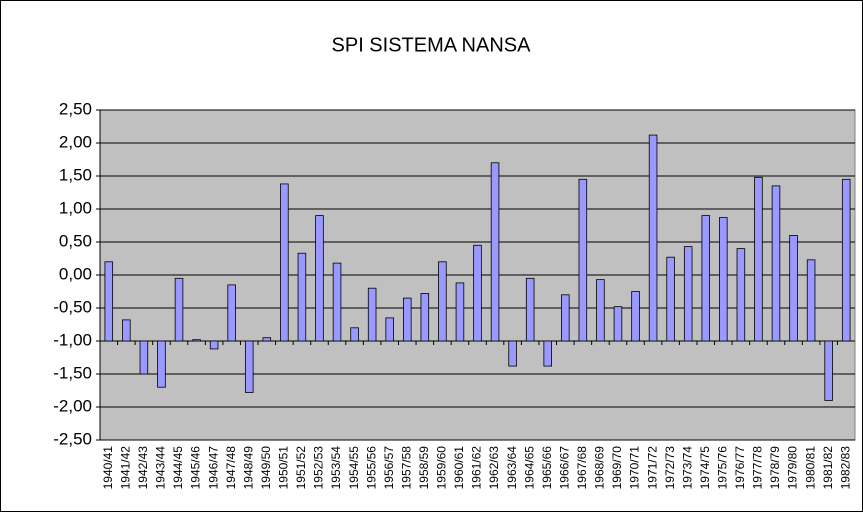  What do you see at coordinates (494, 468) in the screenshot?
I see `x-tick-label: 1962/63` at bounding box center [494, 468].